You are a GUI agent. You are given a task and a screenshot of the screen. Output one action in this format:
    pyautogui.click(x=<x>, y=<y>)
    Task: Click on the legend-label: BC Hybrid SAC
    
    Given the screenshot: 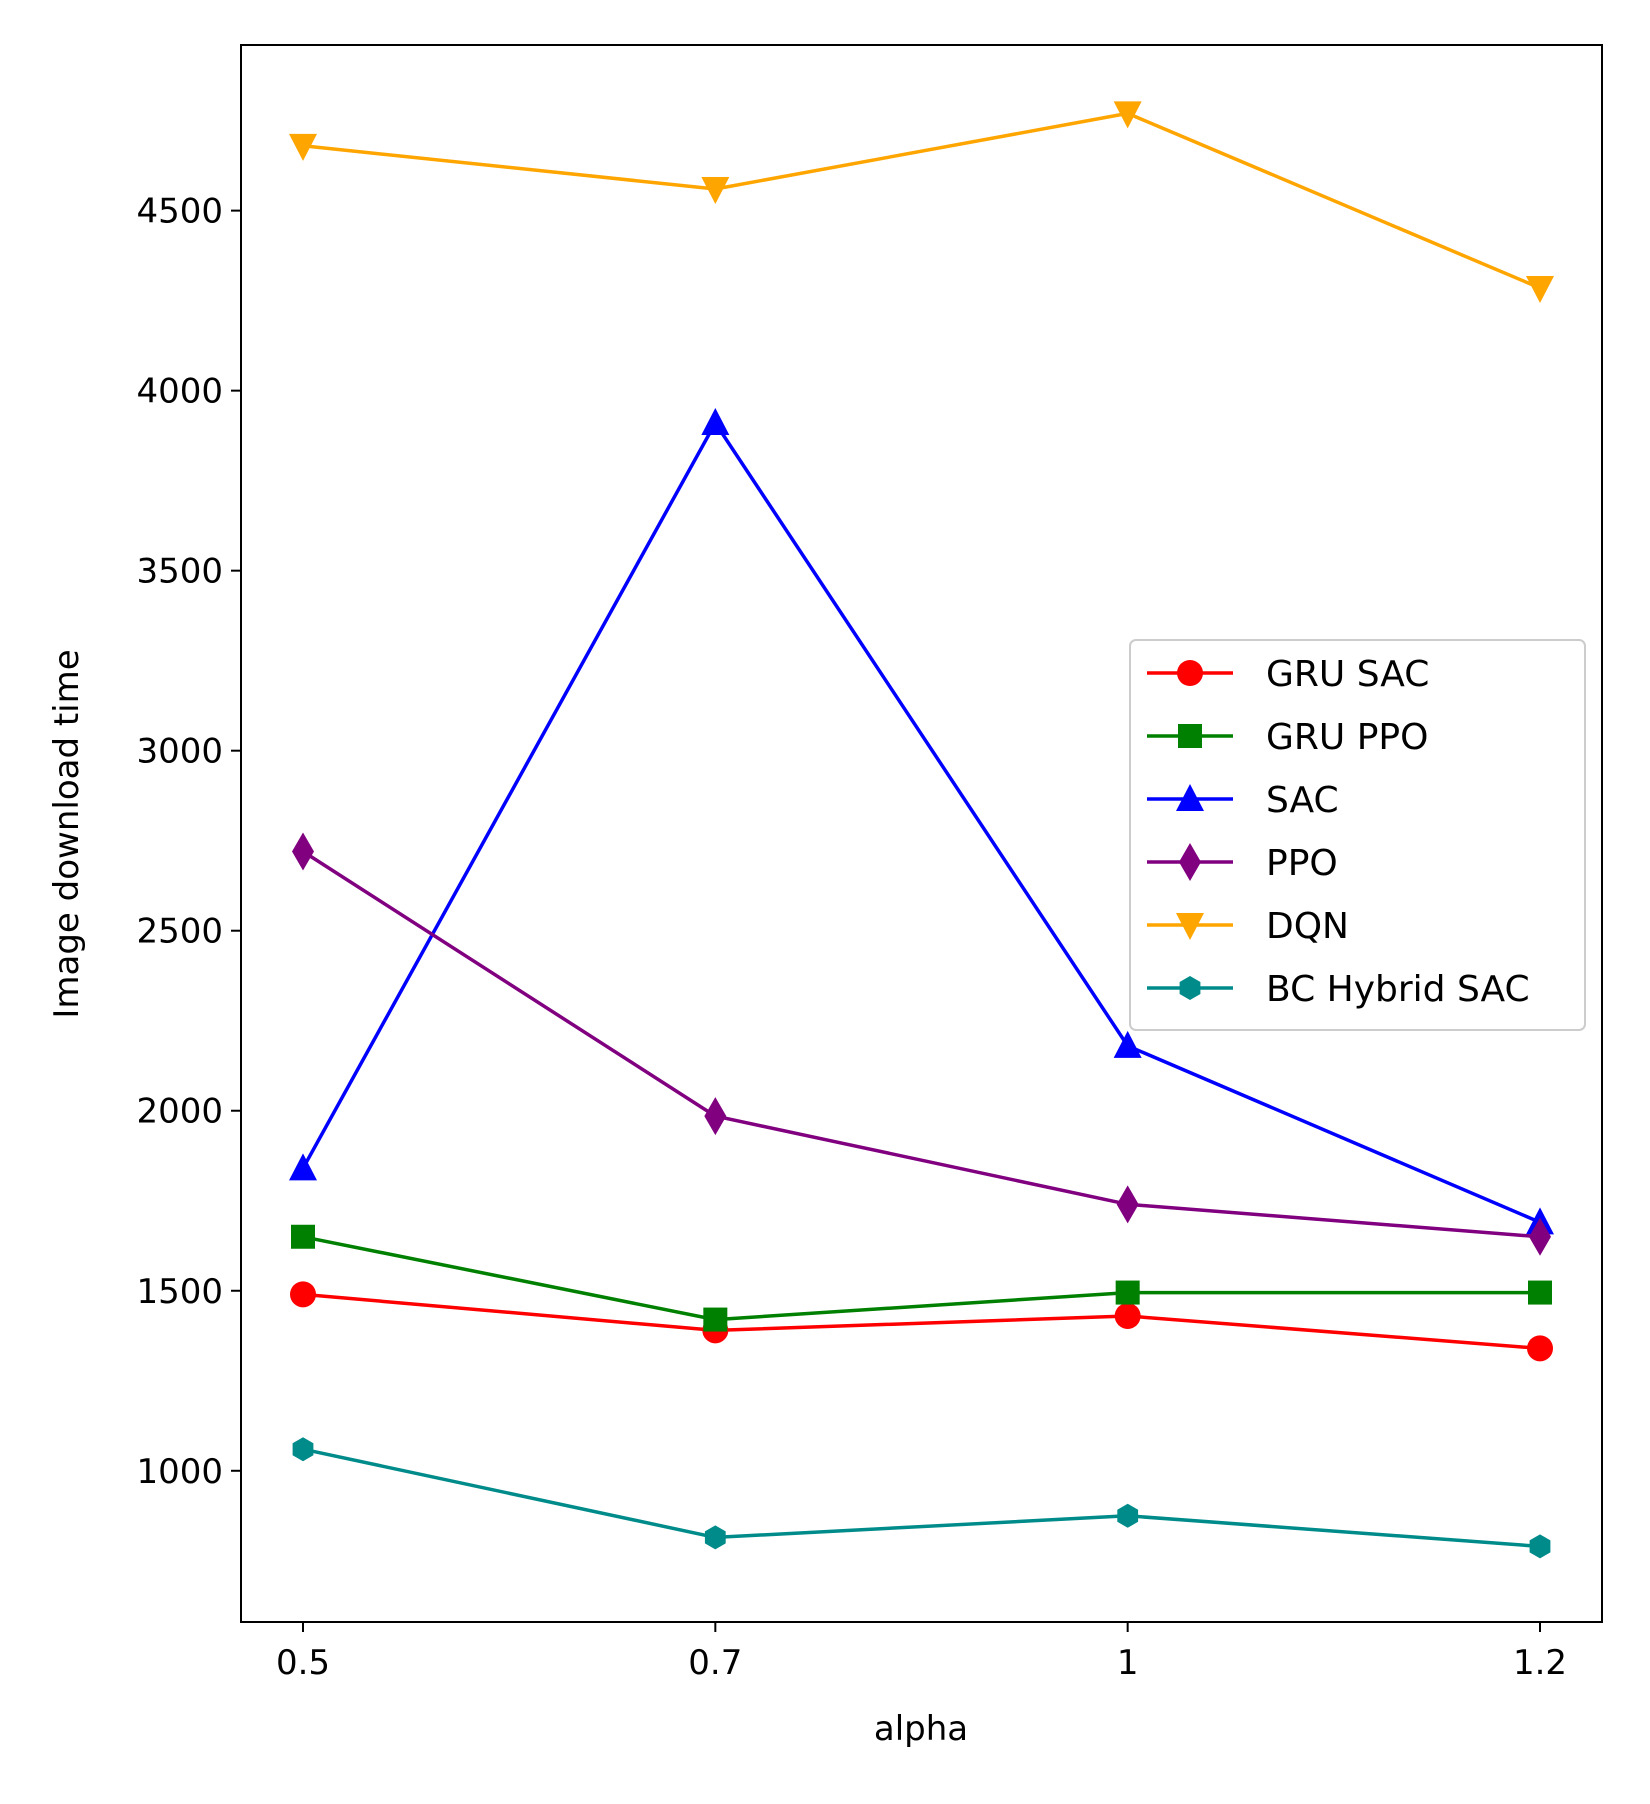 What is the action you would take?
    pyautogui.click(x=1398, y=989)
    